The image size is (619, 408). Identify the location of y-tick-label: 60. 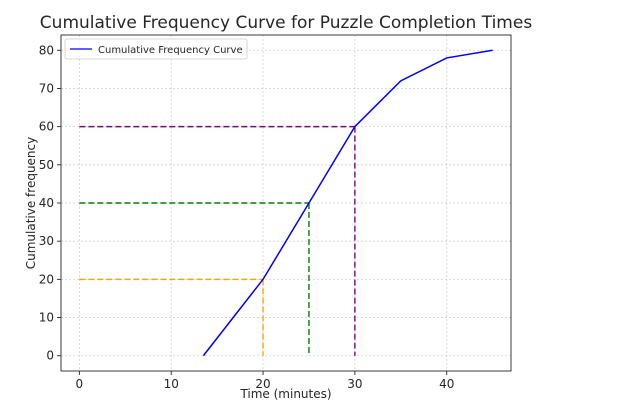
(46, 127).